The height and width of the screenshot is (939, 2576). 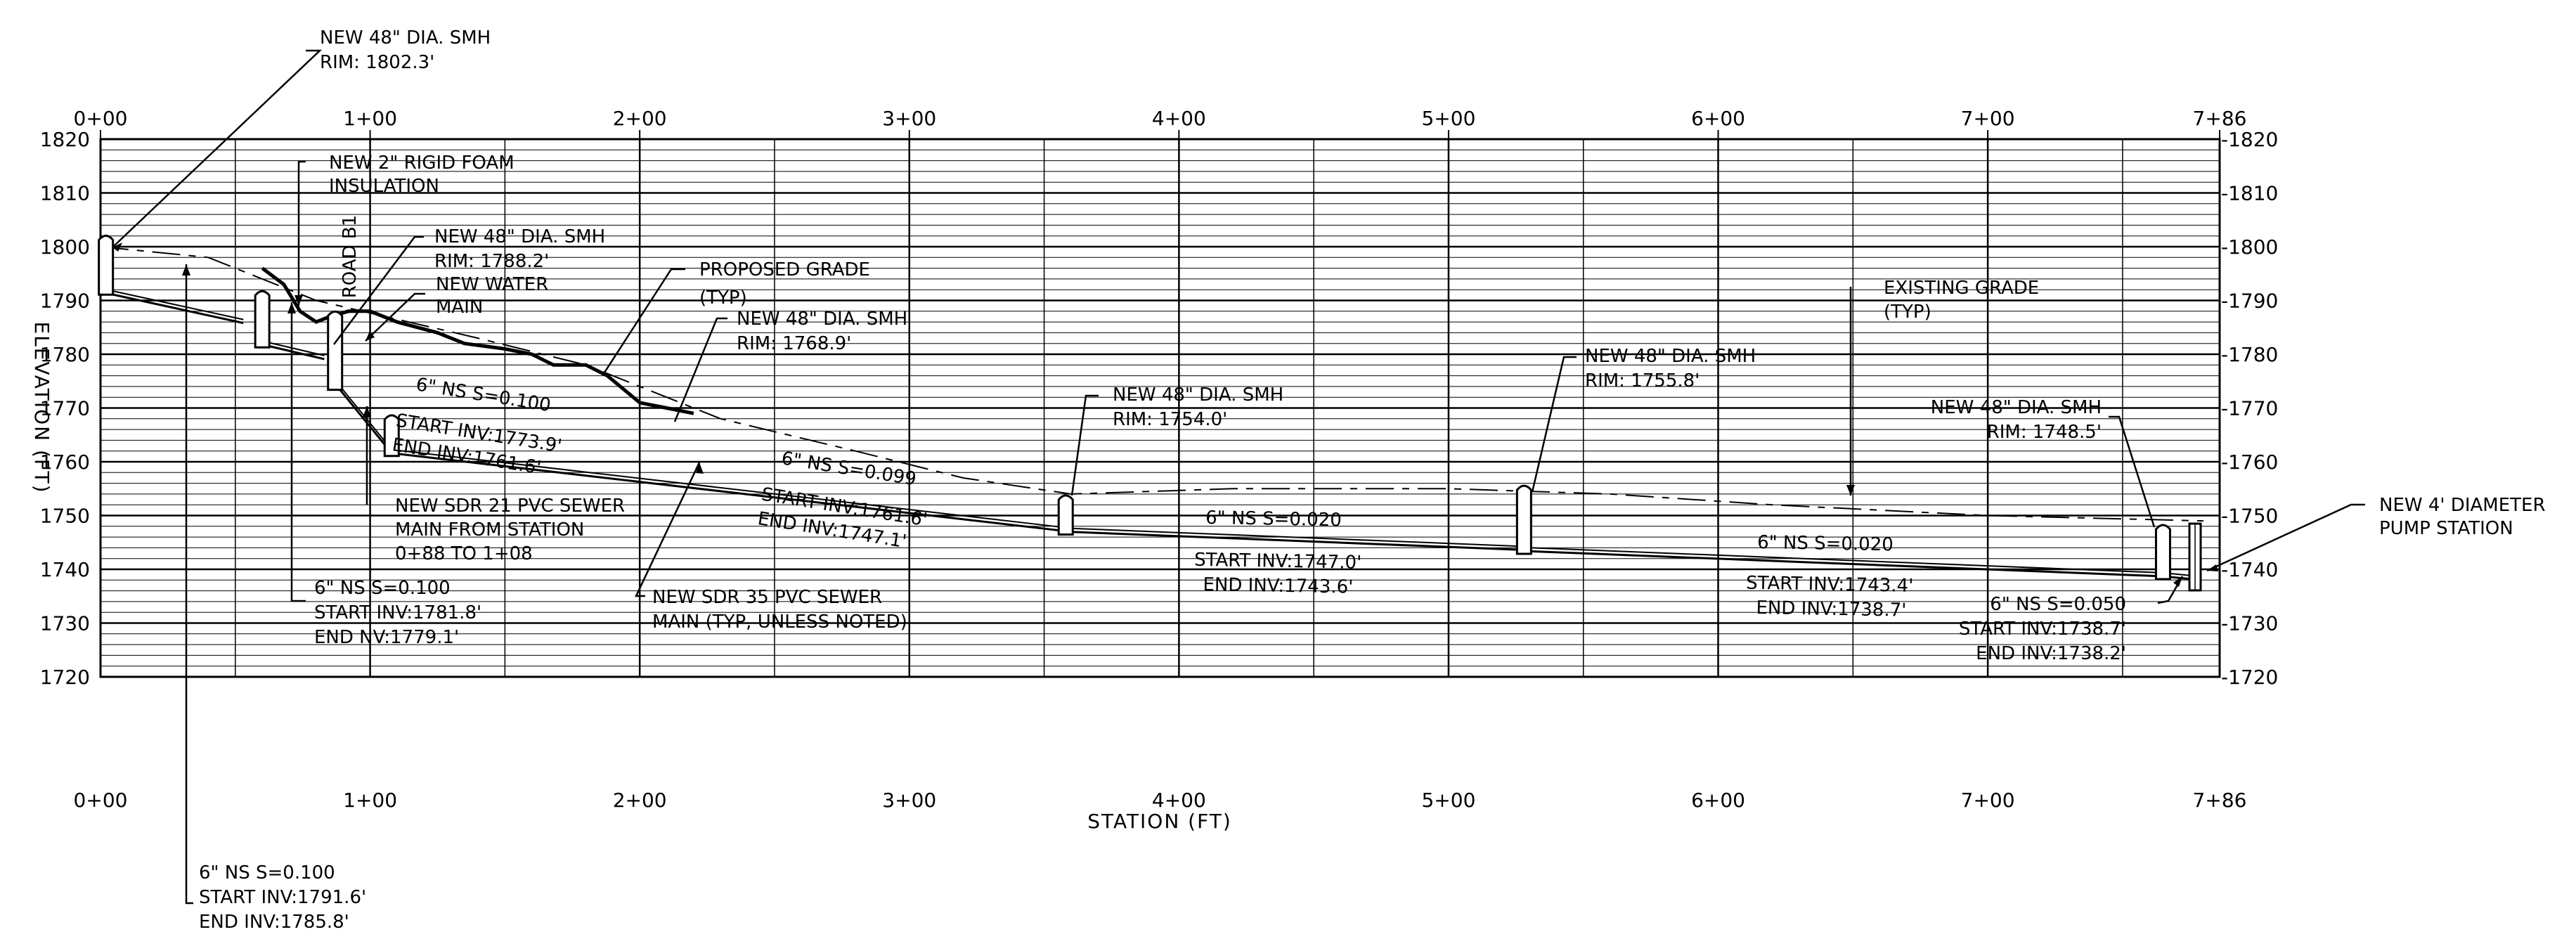 I want to click on svg-text: START INV:1738.7', so click(x=2043, y=629).